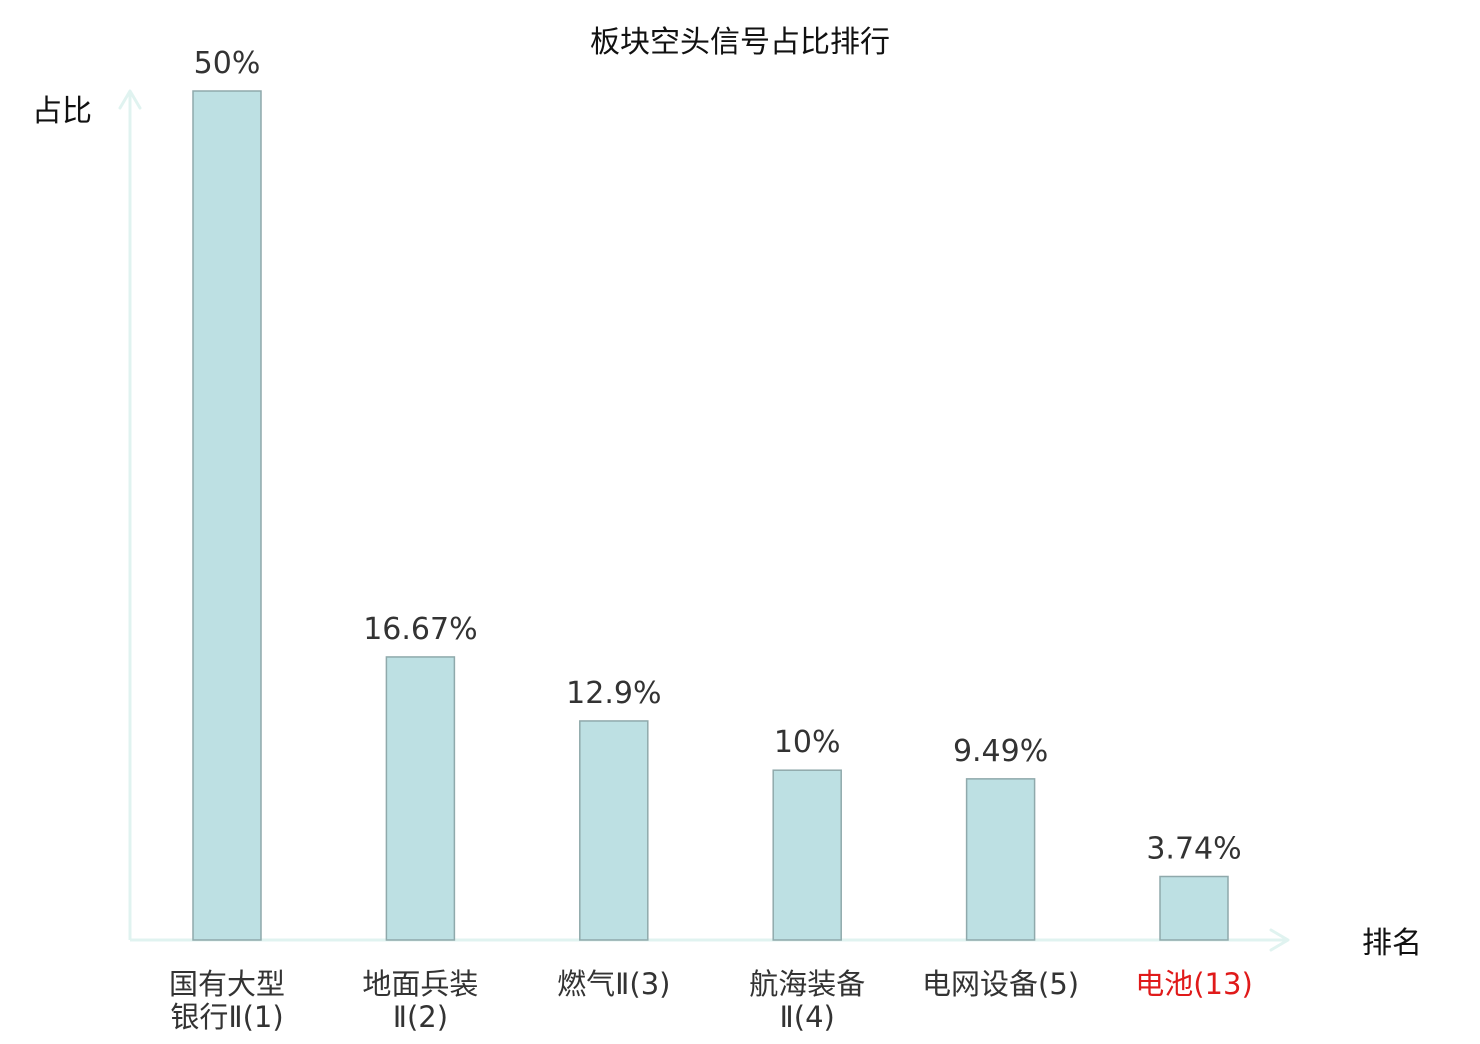 The width and height of the screenshot is (1480, 1044). Describe the element at coordinates (62, 111) in the screenshot. I see `y-axis-label: 占比` at that location.